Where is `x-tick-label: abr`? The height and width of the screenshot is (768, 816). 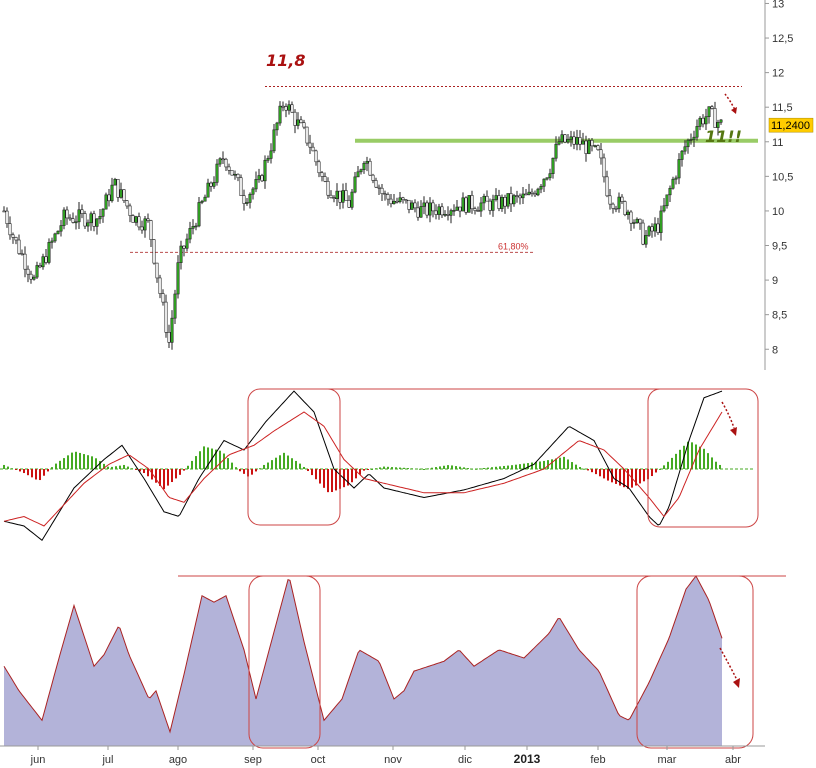 x-tick-label: abr is located at coordinates (733, 760).